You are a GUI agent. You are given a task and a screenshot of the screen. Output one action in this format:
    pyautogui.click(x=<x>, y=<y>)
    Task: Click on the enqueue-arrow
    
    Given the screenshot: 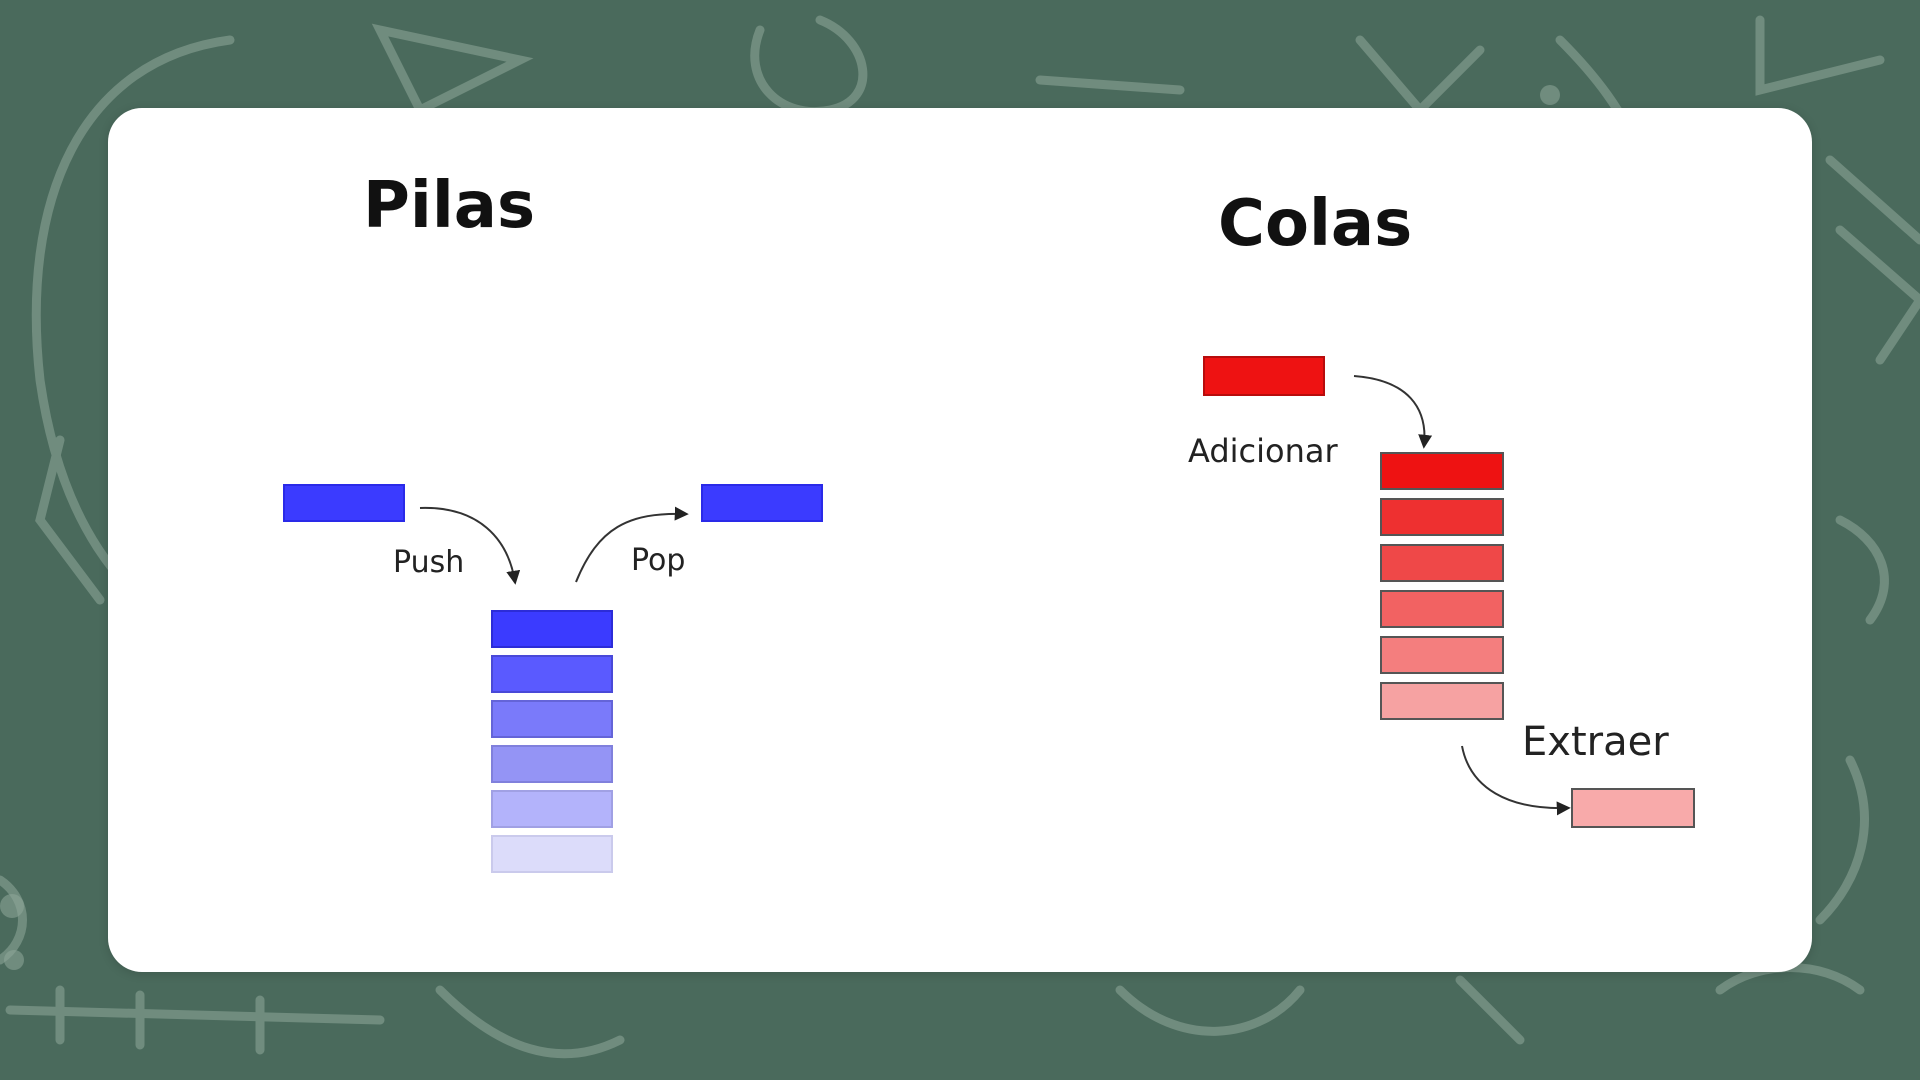 What is the action you would take?
    pyautogui.click(x=1393, y=412)
    